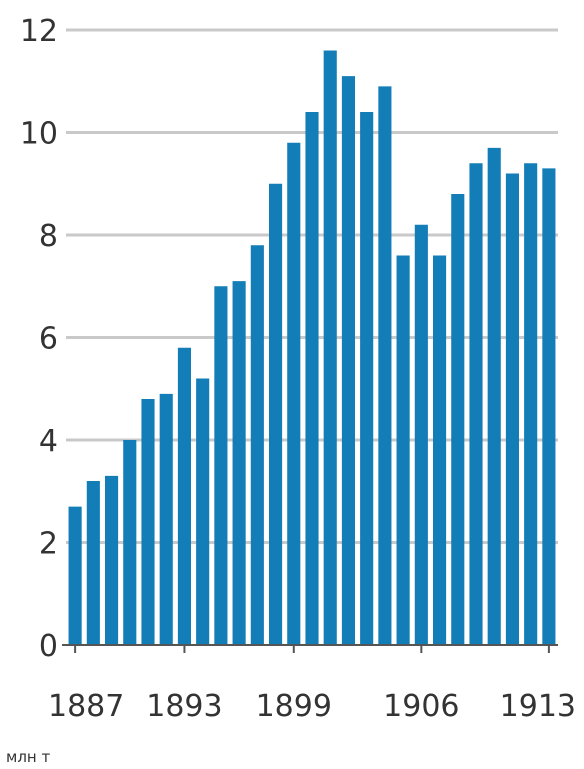  I want to click on y-tick-label: 6, so click(48, 339).